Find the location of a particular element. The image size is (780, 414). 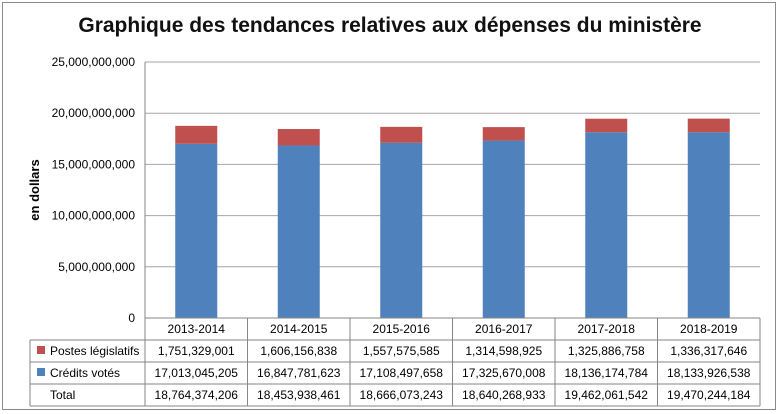

legend-key-credits-votes is located at coordinates (41, 372).